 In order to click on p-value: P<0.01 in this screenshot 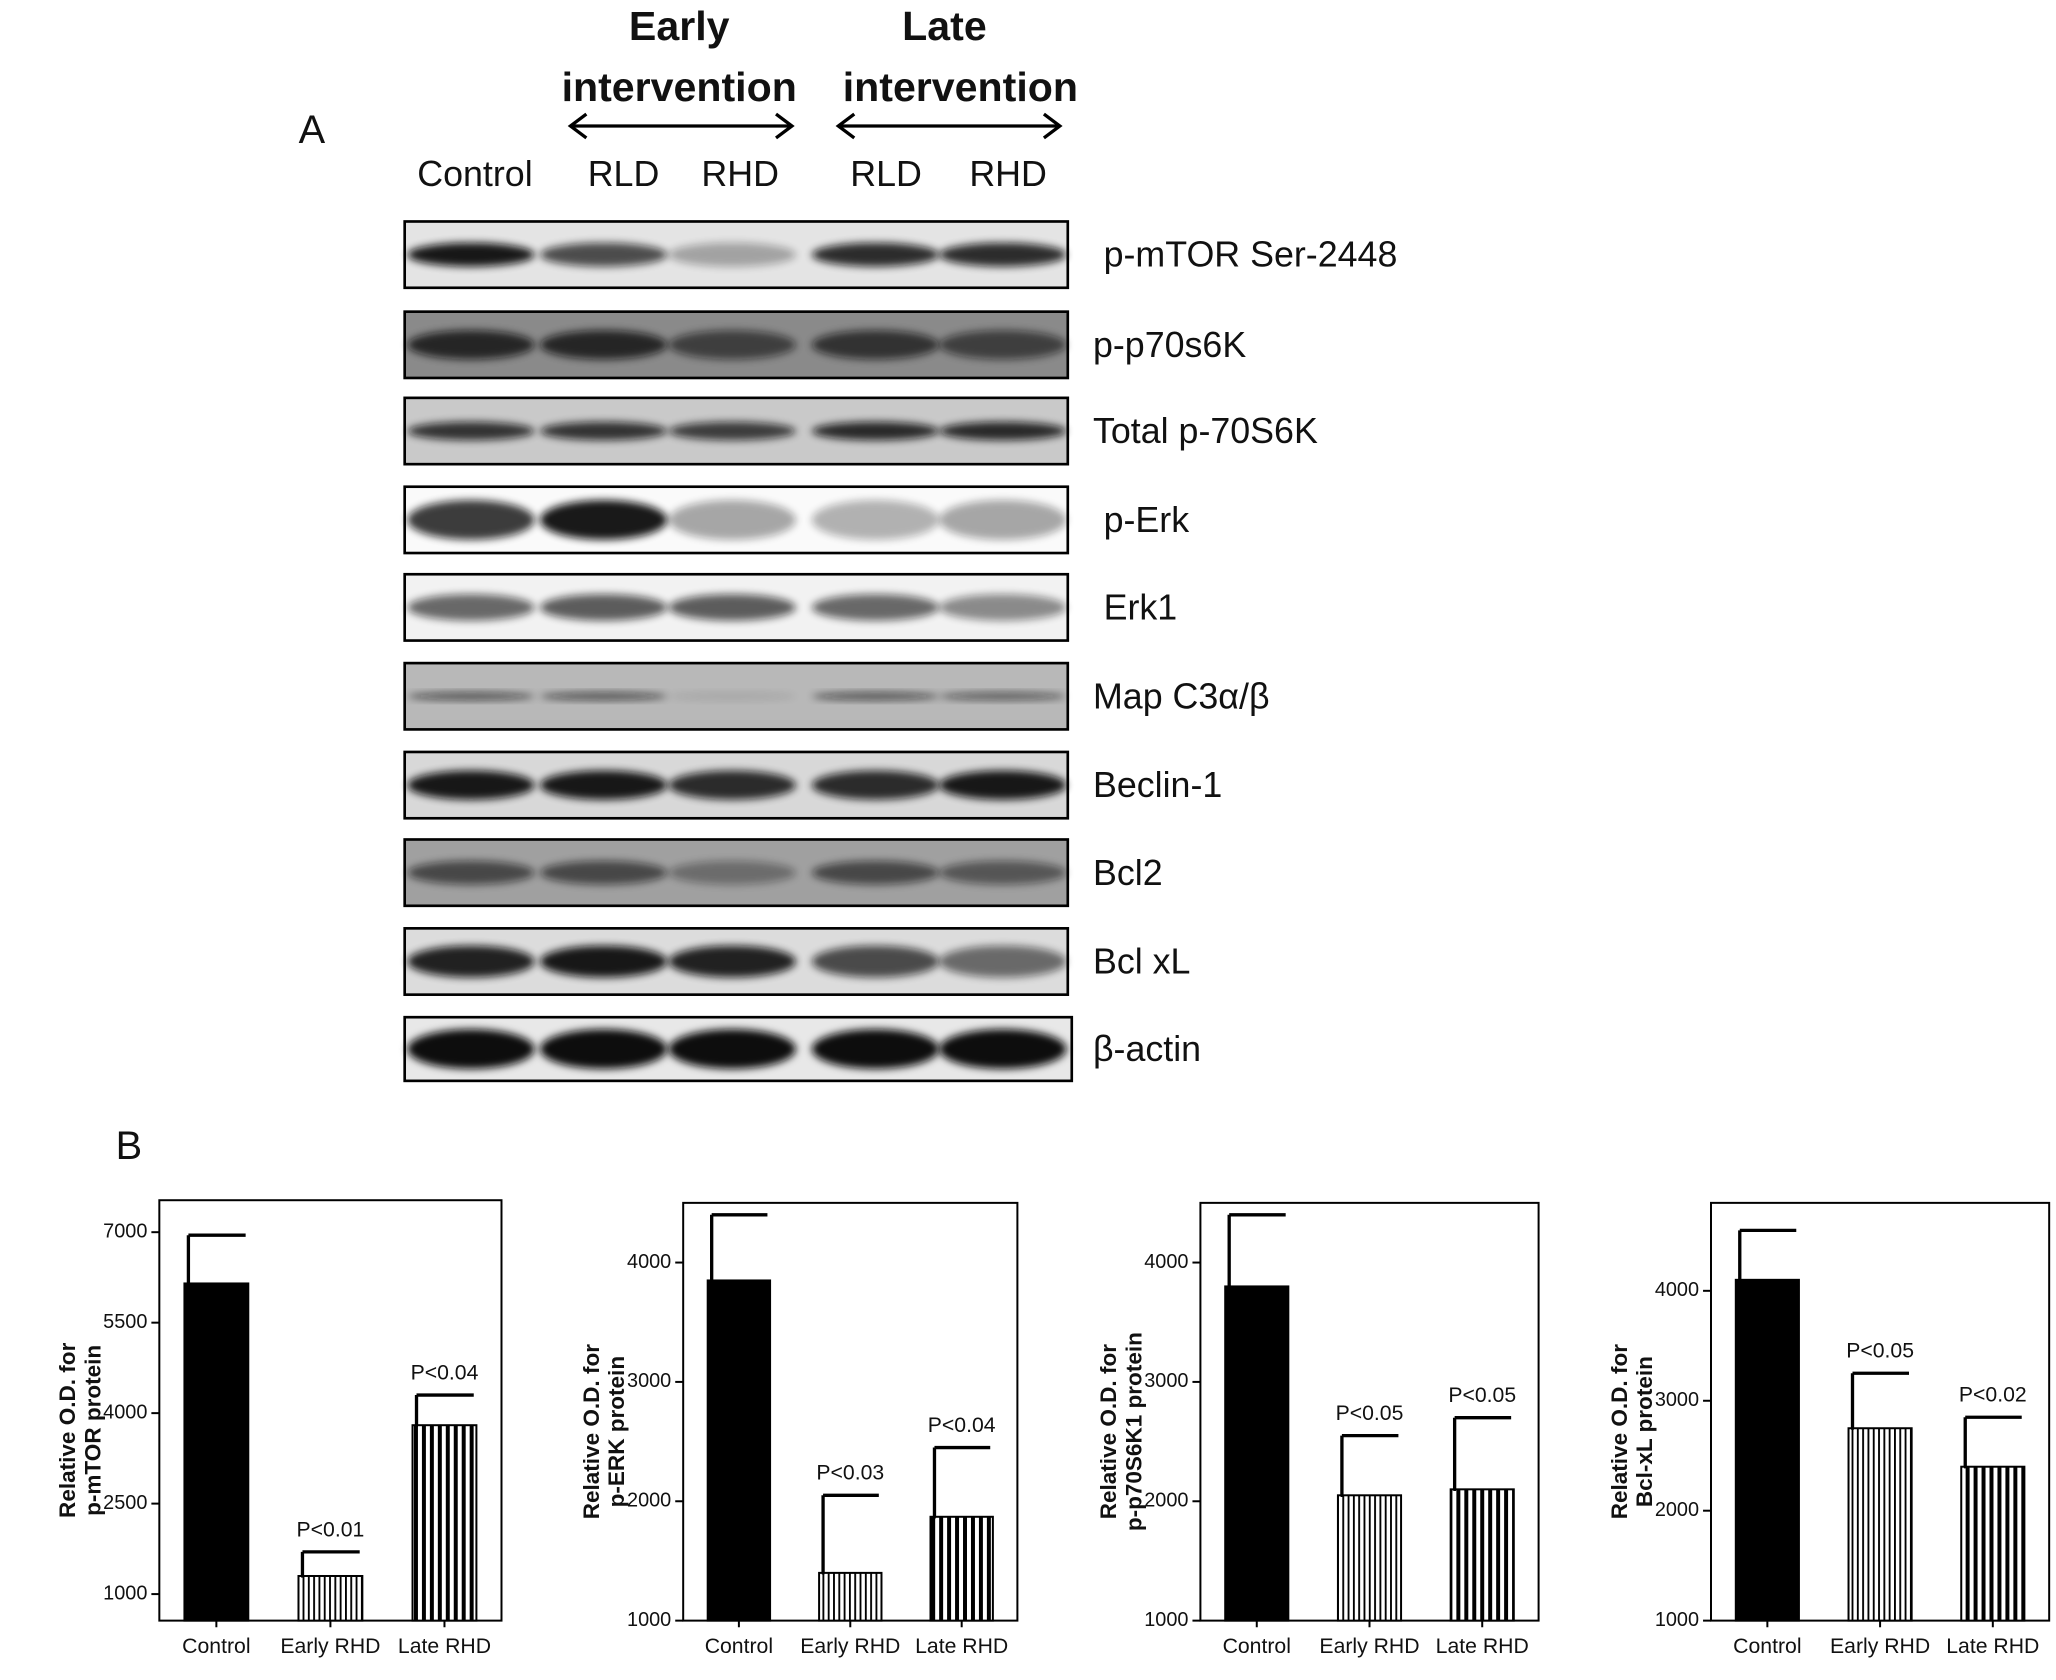, I will do `click(331, 1529)`.